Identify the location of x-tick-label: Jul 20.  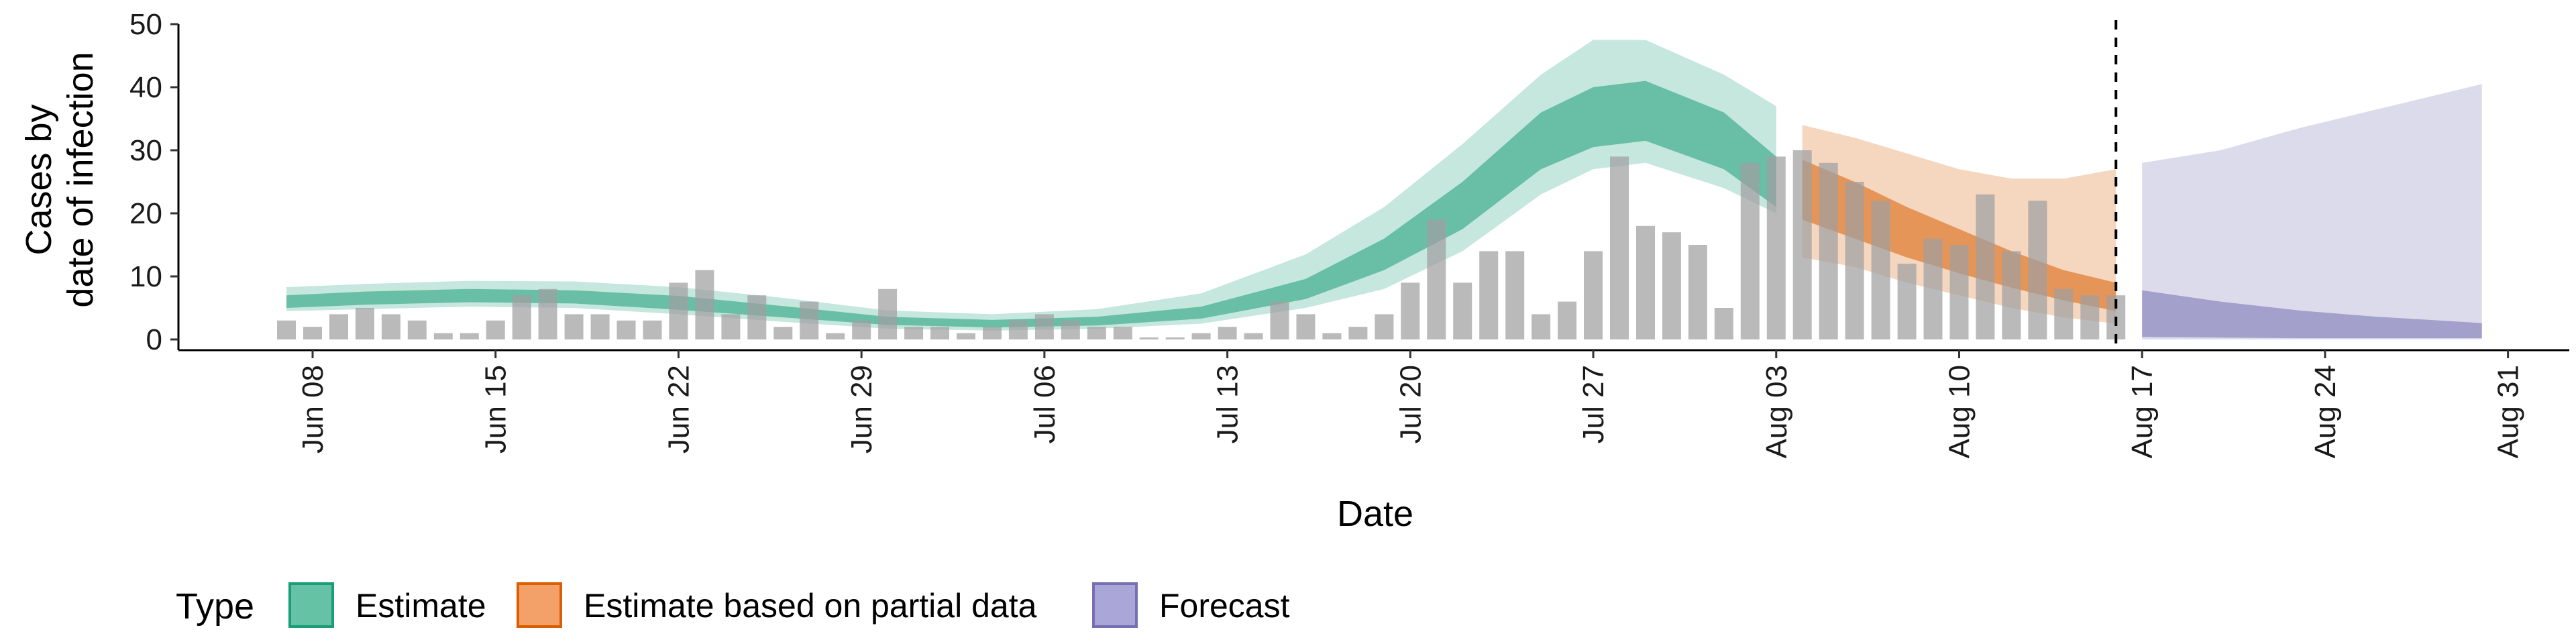
(1410, 404).